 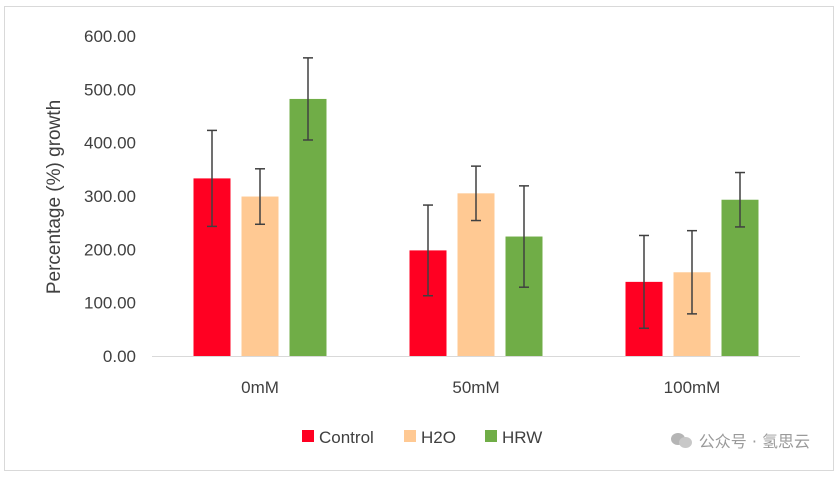 I want to click on legend: Control H2O HRW, so click(x=422, y=437).